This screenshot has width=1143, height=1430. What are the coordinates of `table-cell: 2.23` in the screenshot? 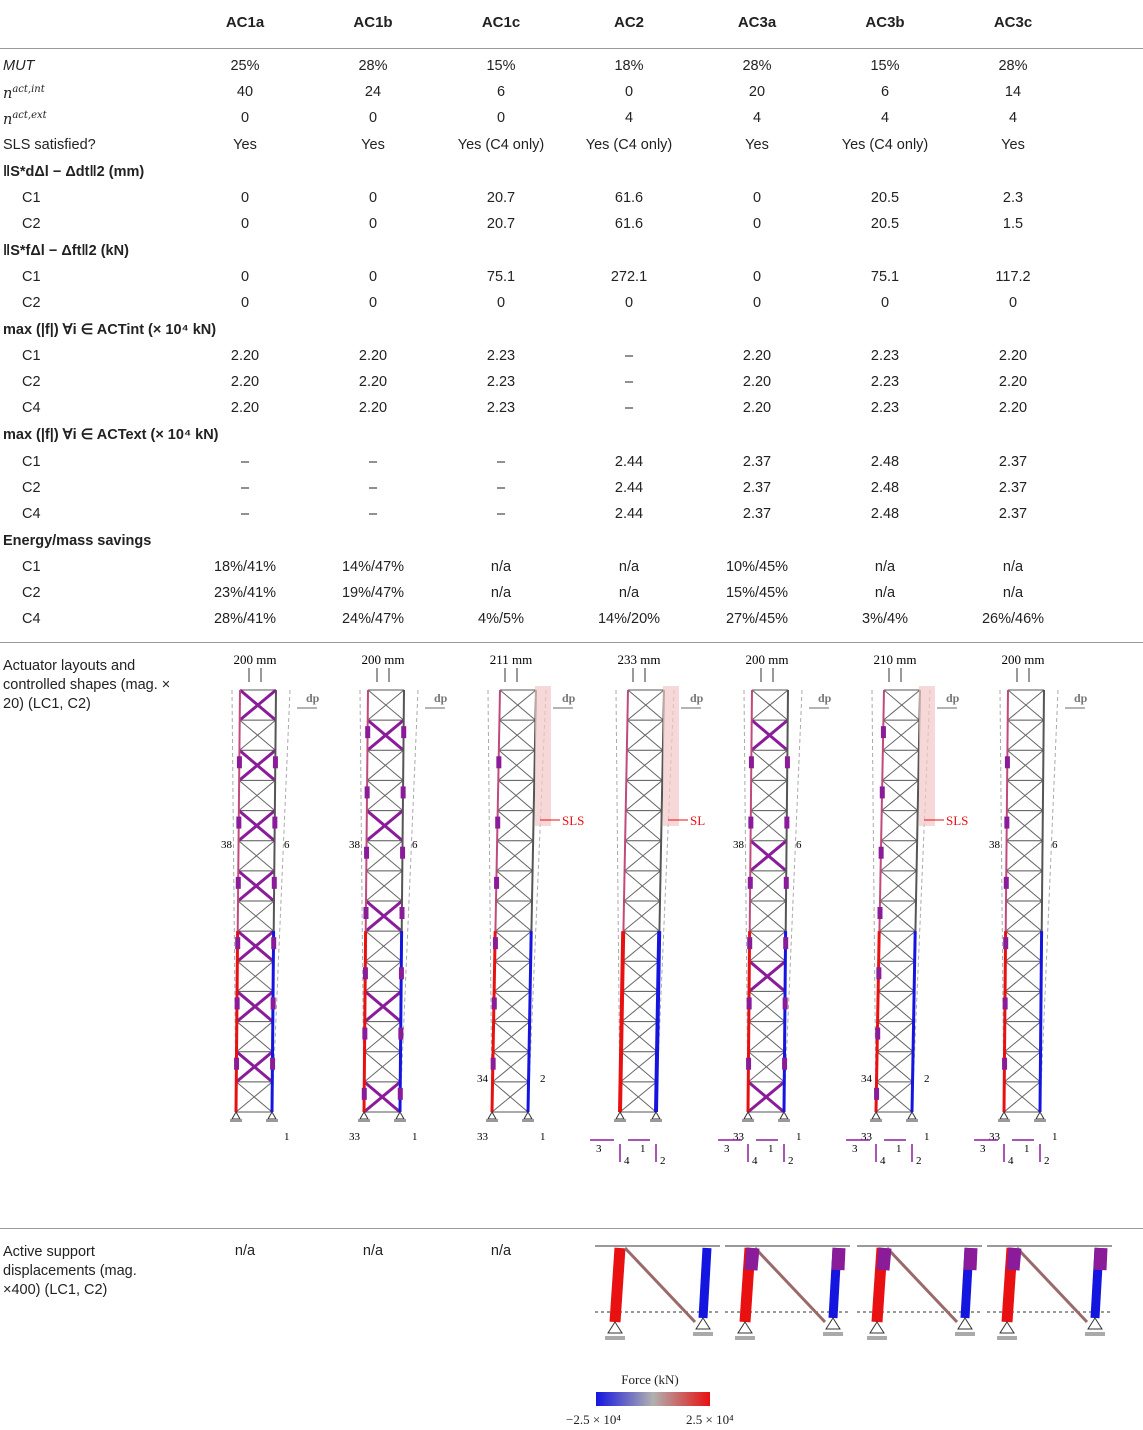 It's located at (501, 356).